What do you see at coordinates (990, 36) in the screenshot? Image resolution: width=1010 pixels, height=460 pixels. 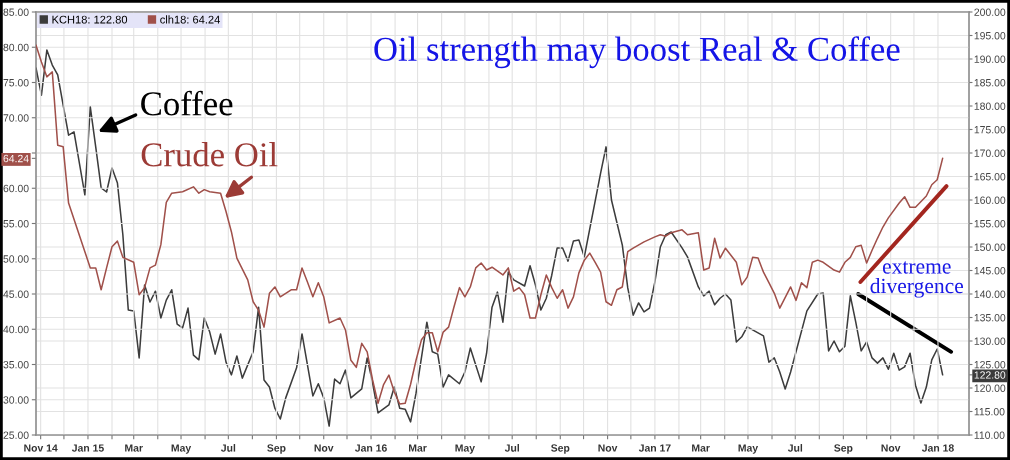 I see `y2-tick-label: 195.00` at bounding box center [990, 36].